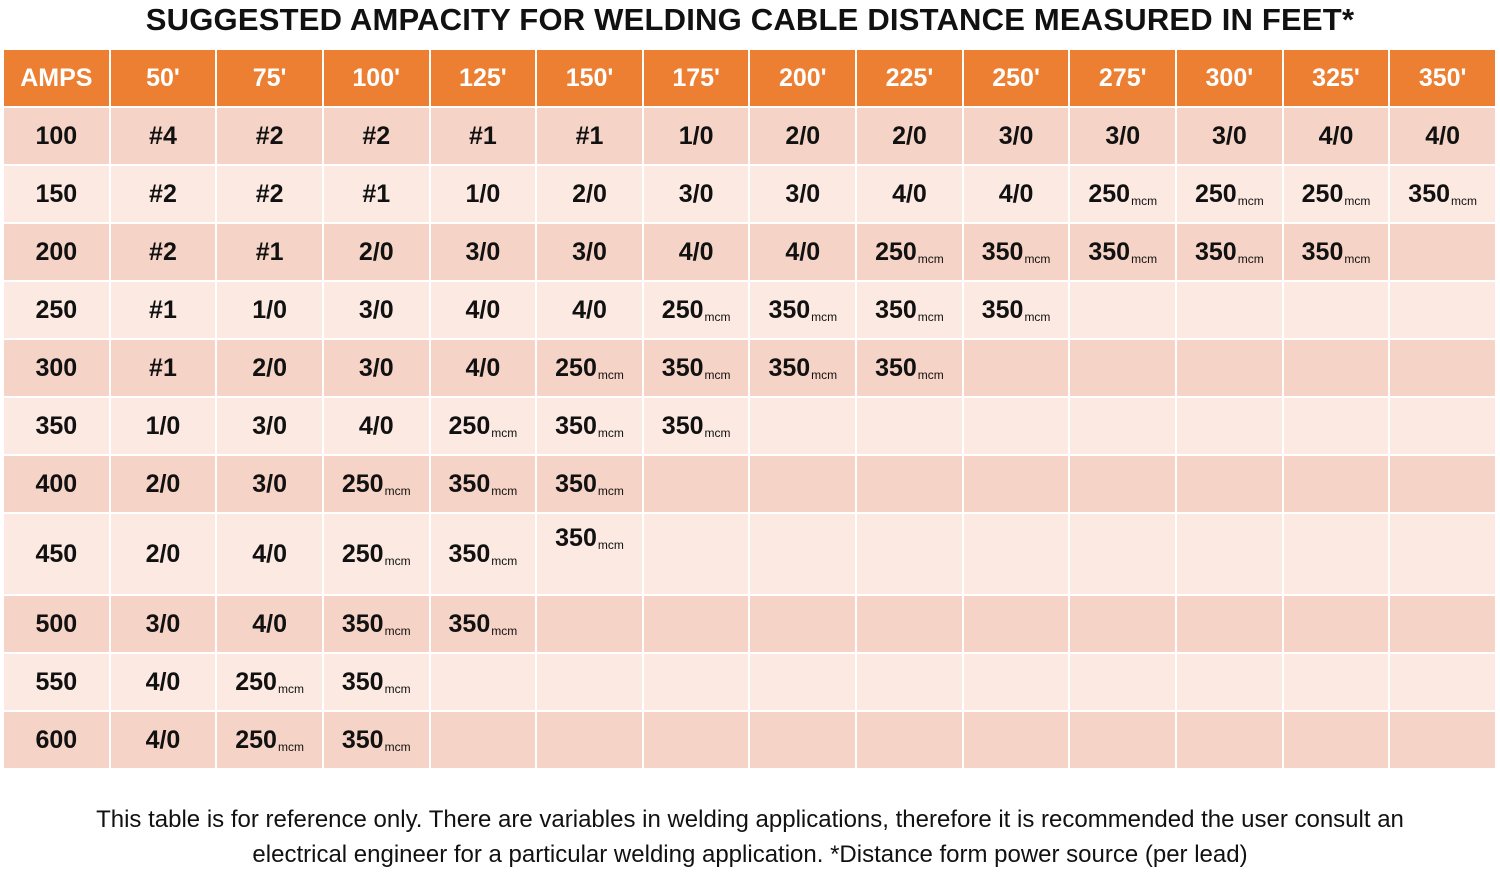 The image size is (1500, 872). Describe the element at coordinates (56, 310) in the screenshot. I see `amps-cell: 250` at that location.